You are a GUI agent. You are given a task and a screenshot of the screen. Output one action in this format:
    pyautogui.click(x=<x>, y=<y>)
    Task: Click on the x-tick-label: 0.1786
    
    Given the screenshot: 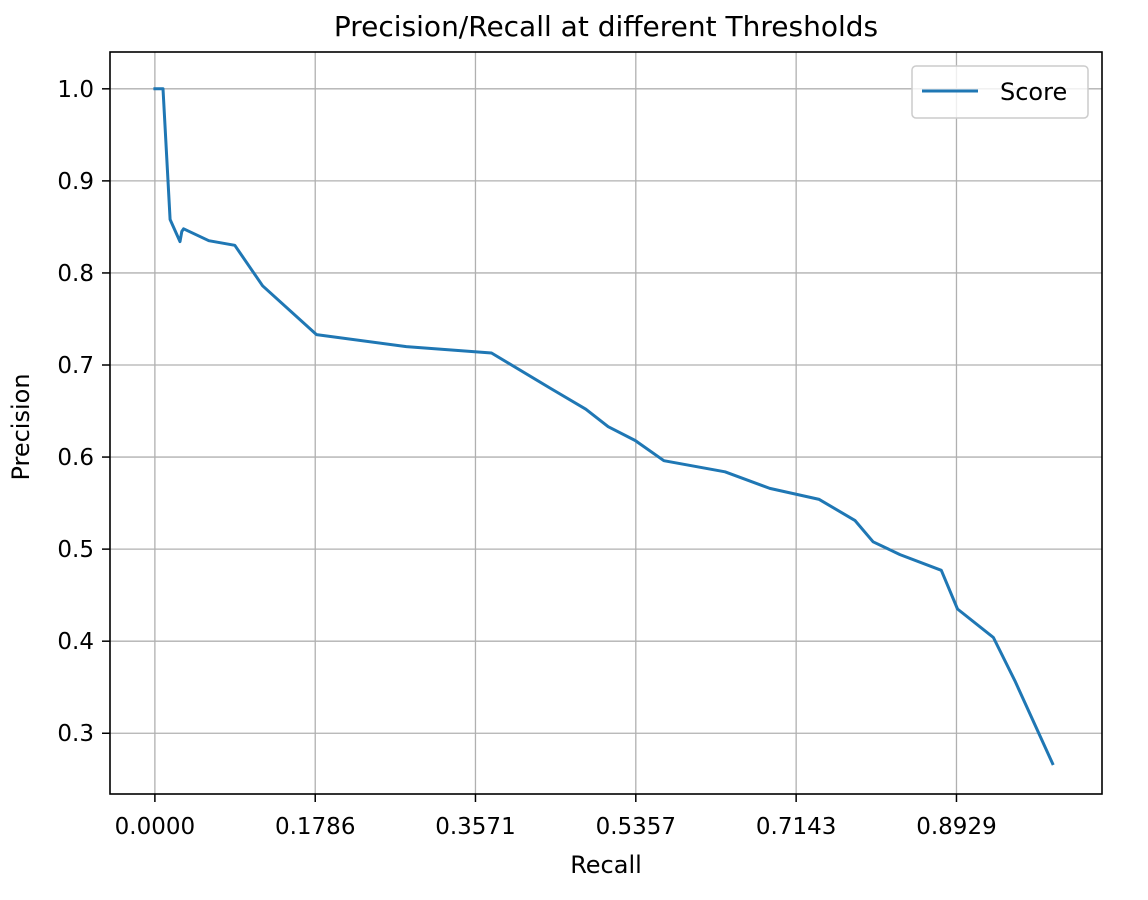 What is the action you would take?
    pyautogui.click(x=315, y=827)
    